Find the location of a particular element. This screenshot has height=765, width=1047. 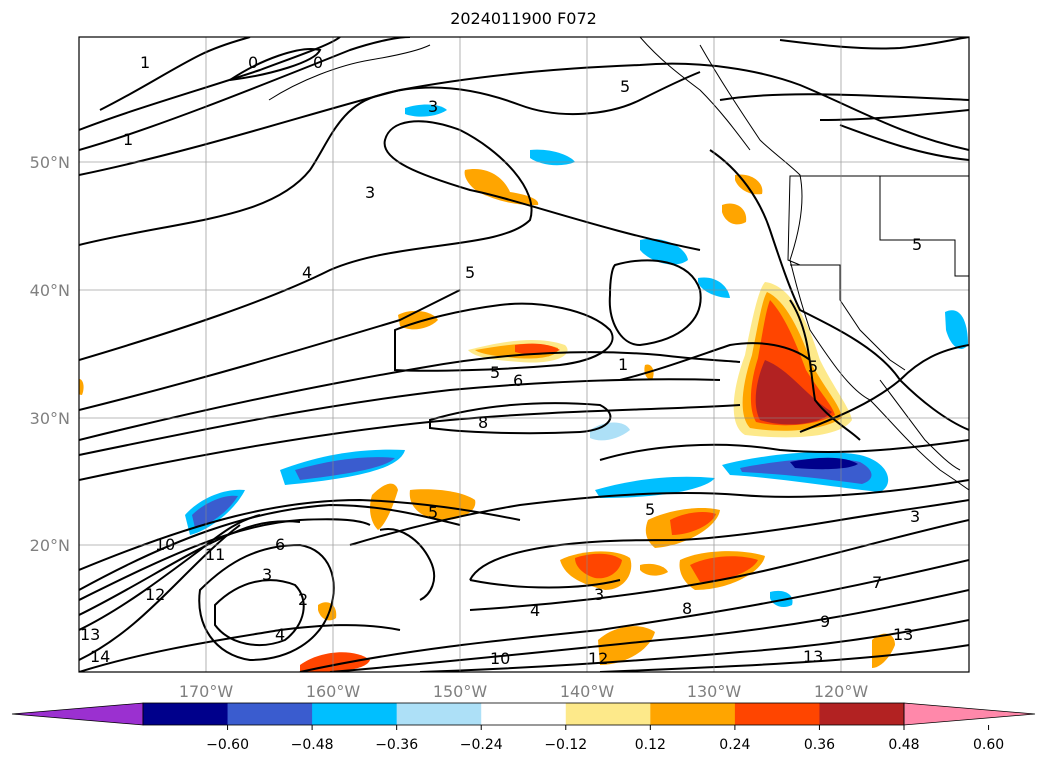

colorbar-tick-label: −0.36 is located at coordinates (396, 745).